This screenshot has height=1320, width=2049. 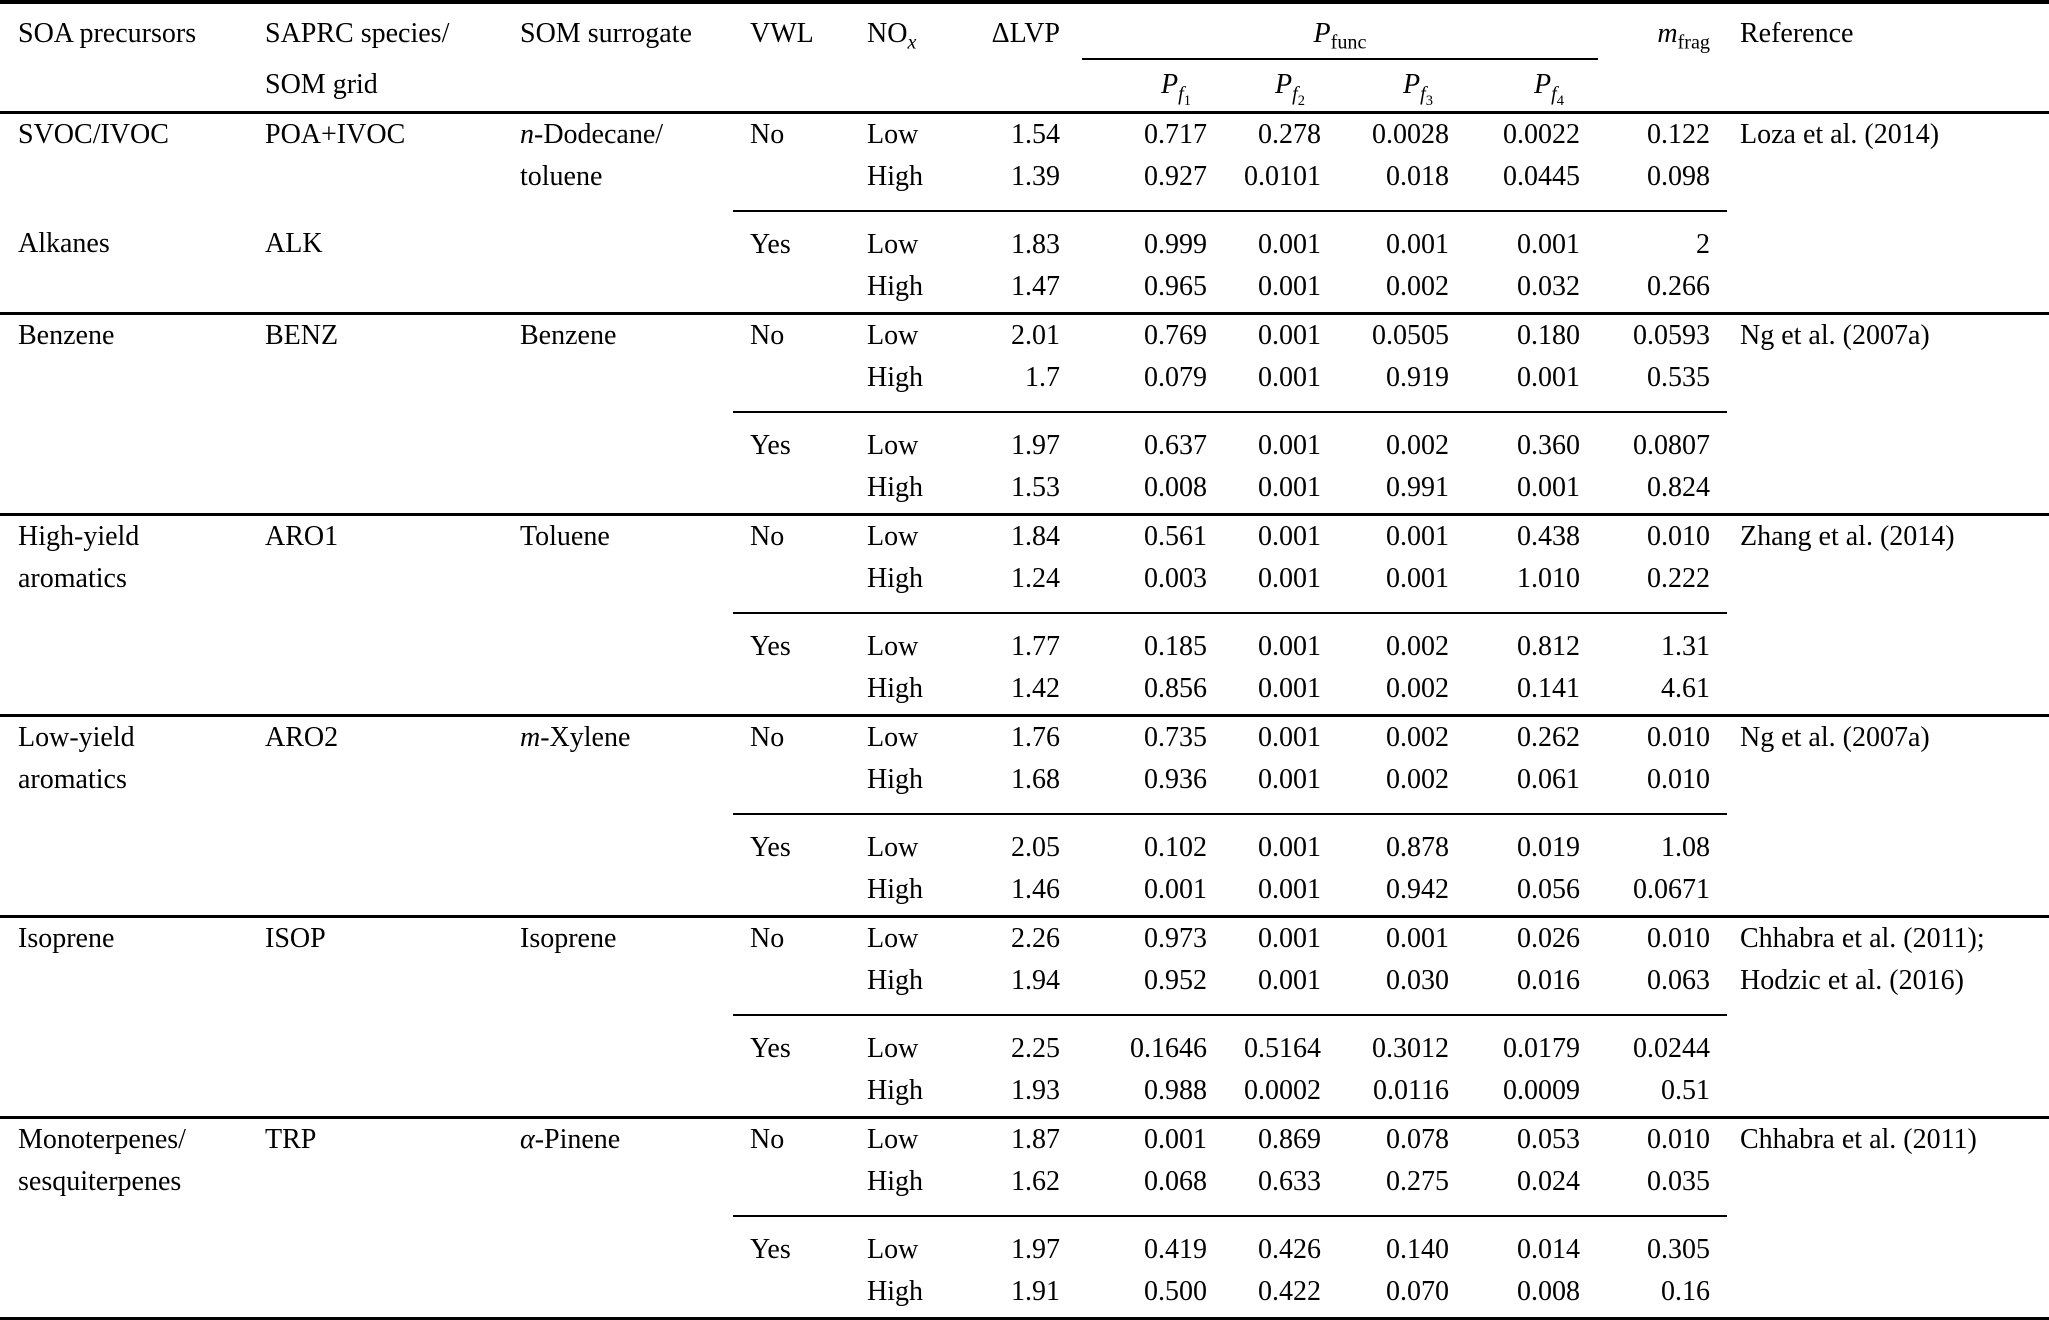 What do you see at coordinates (1024, 893) in the screenshot?
I see `table-row: High 1.46 0.001 0.001 0.942 0.056 0.0671` at bounding box center [1024, 893].